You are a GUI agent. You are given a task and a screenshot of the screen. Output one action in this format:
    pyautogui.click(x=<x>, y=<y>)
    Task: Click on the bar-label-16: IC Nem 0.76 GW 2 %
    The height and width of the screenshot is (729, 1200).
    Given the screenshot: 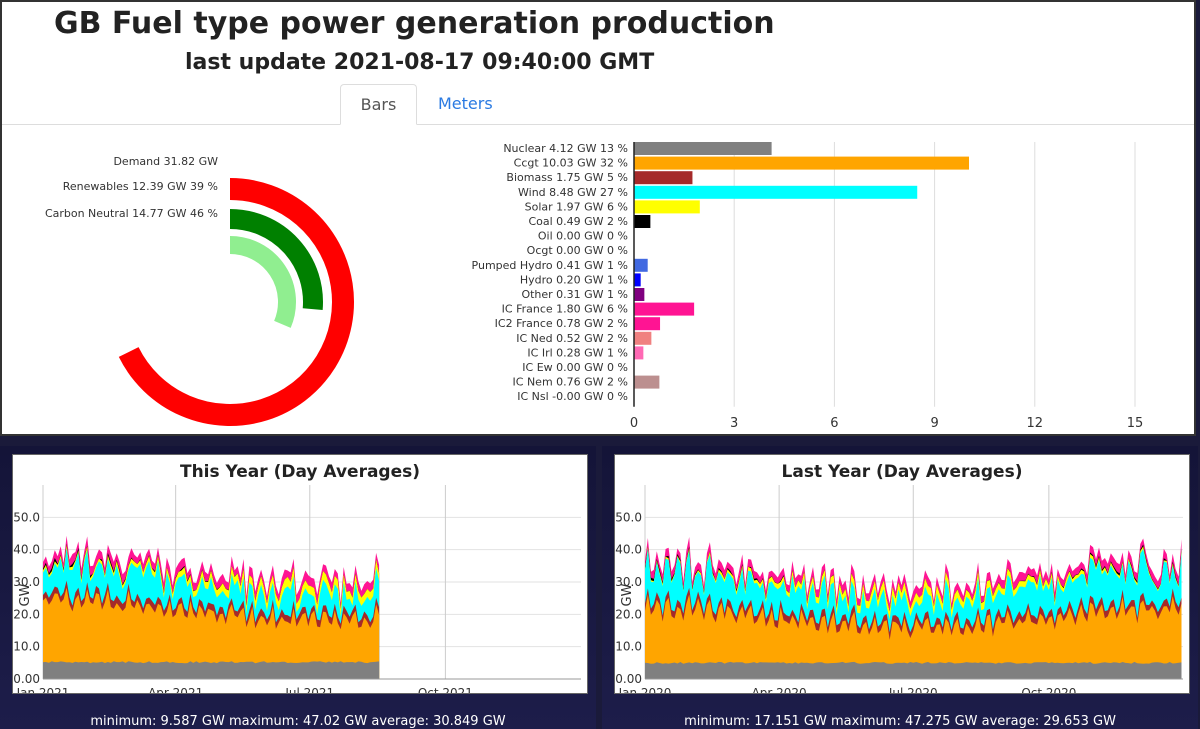 What is the action you would take?
    pyautogui.click(x=570, y=382)
    